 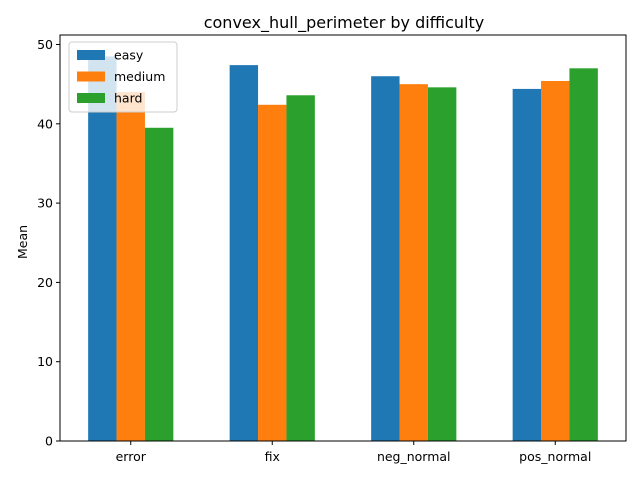 What do you see at coordinates (385, 258) in the screenshot?
I see `bar-easy-neg_normal` at bounding box center [385, 258].